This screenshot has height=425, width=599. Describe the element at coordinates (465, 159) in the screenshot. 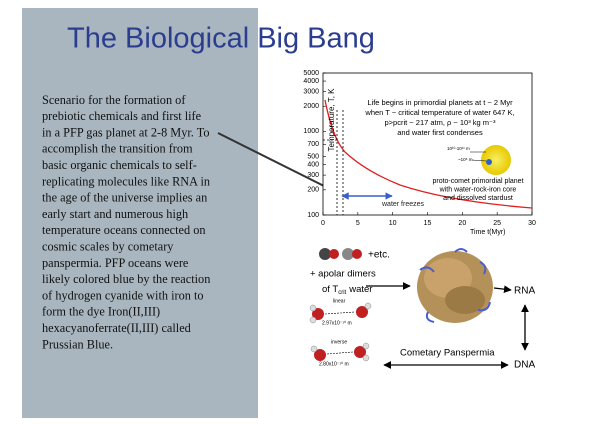

I see `planet-size: ~10⁶ m` at that location.